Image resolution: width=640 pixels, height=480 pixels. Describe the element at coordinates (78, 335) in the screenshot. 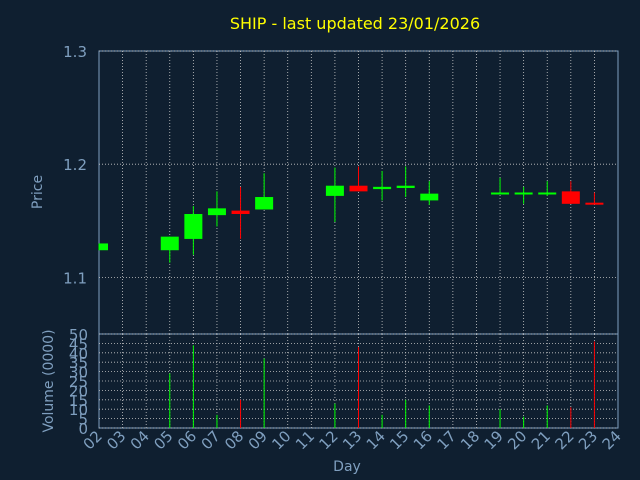

I see `volume-tick-label: 50` at that location.